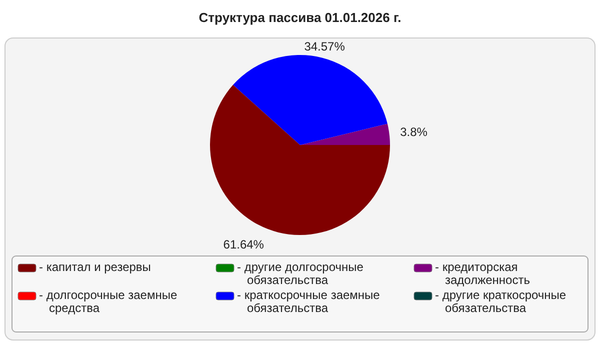 The image size is (600, 350). I want to click on legend-label: - другие краткосрочные обязательства, so click(500, 302).